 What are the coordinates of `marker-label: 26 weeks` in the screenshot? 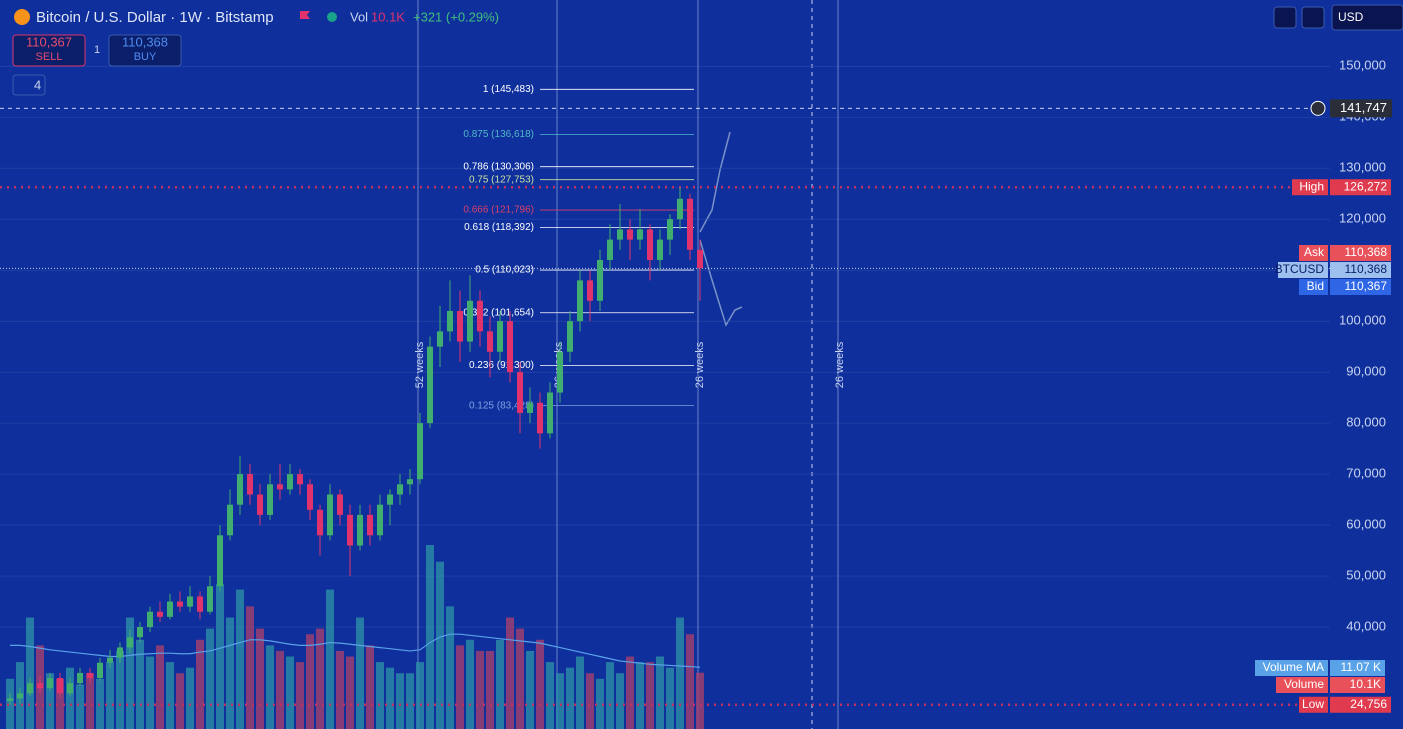 It's located at (840, 364).